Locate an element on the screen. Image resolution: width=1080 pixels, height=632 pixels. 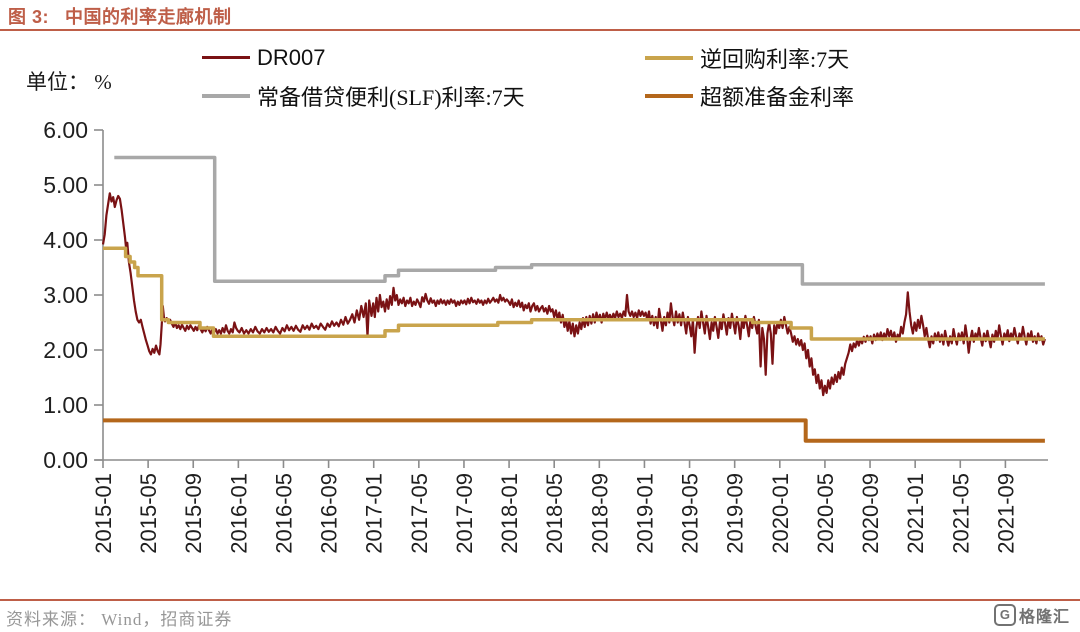
x-tick-label: 2020-05 is located at coordinates (825, 513).